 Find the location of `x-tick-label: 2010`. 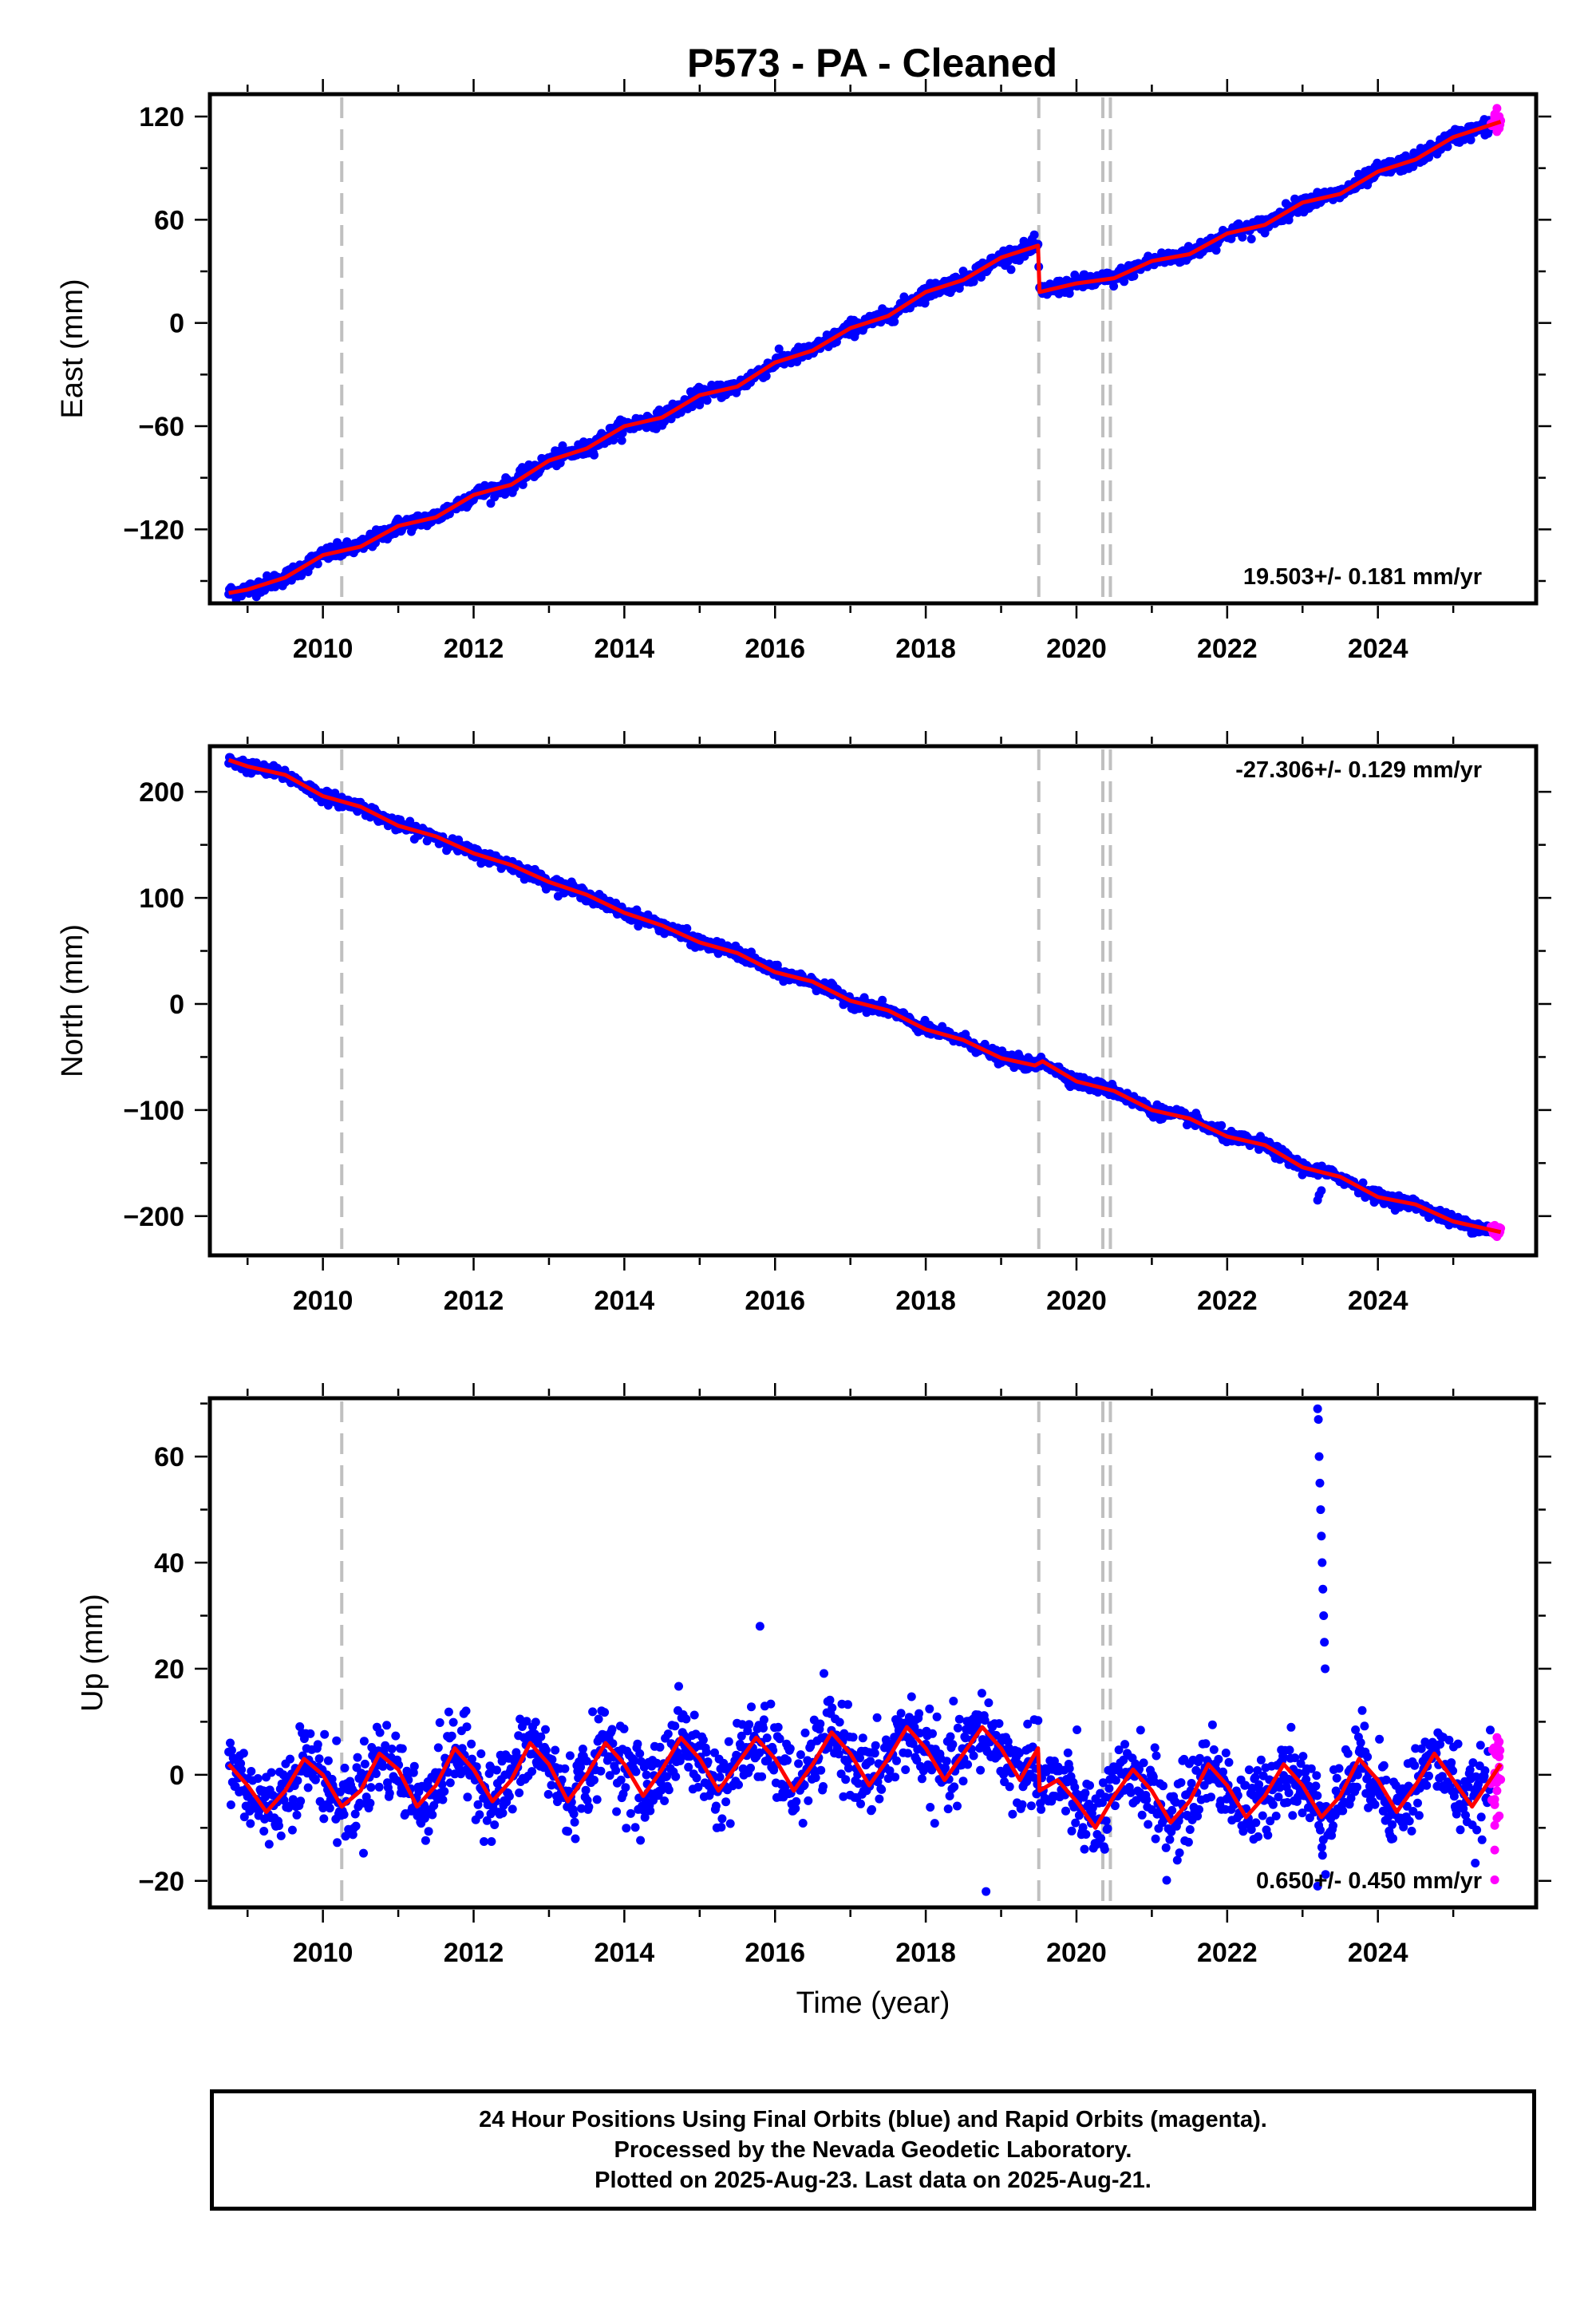

x-tick-label: 2010 is located at coordinates (323, 1301).